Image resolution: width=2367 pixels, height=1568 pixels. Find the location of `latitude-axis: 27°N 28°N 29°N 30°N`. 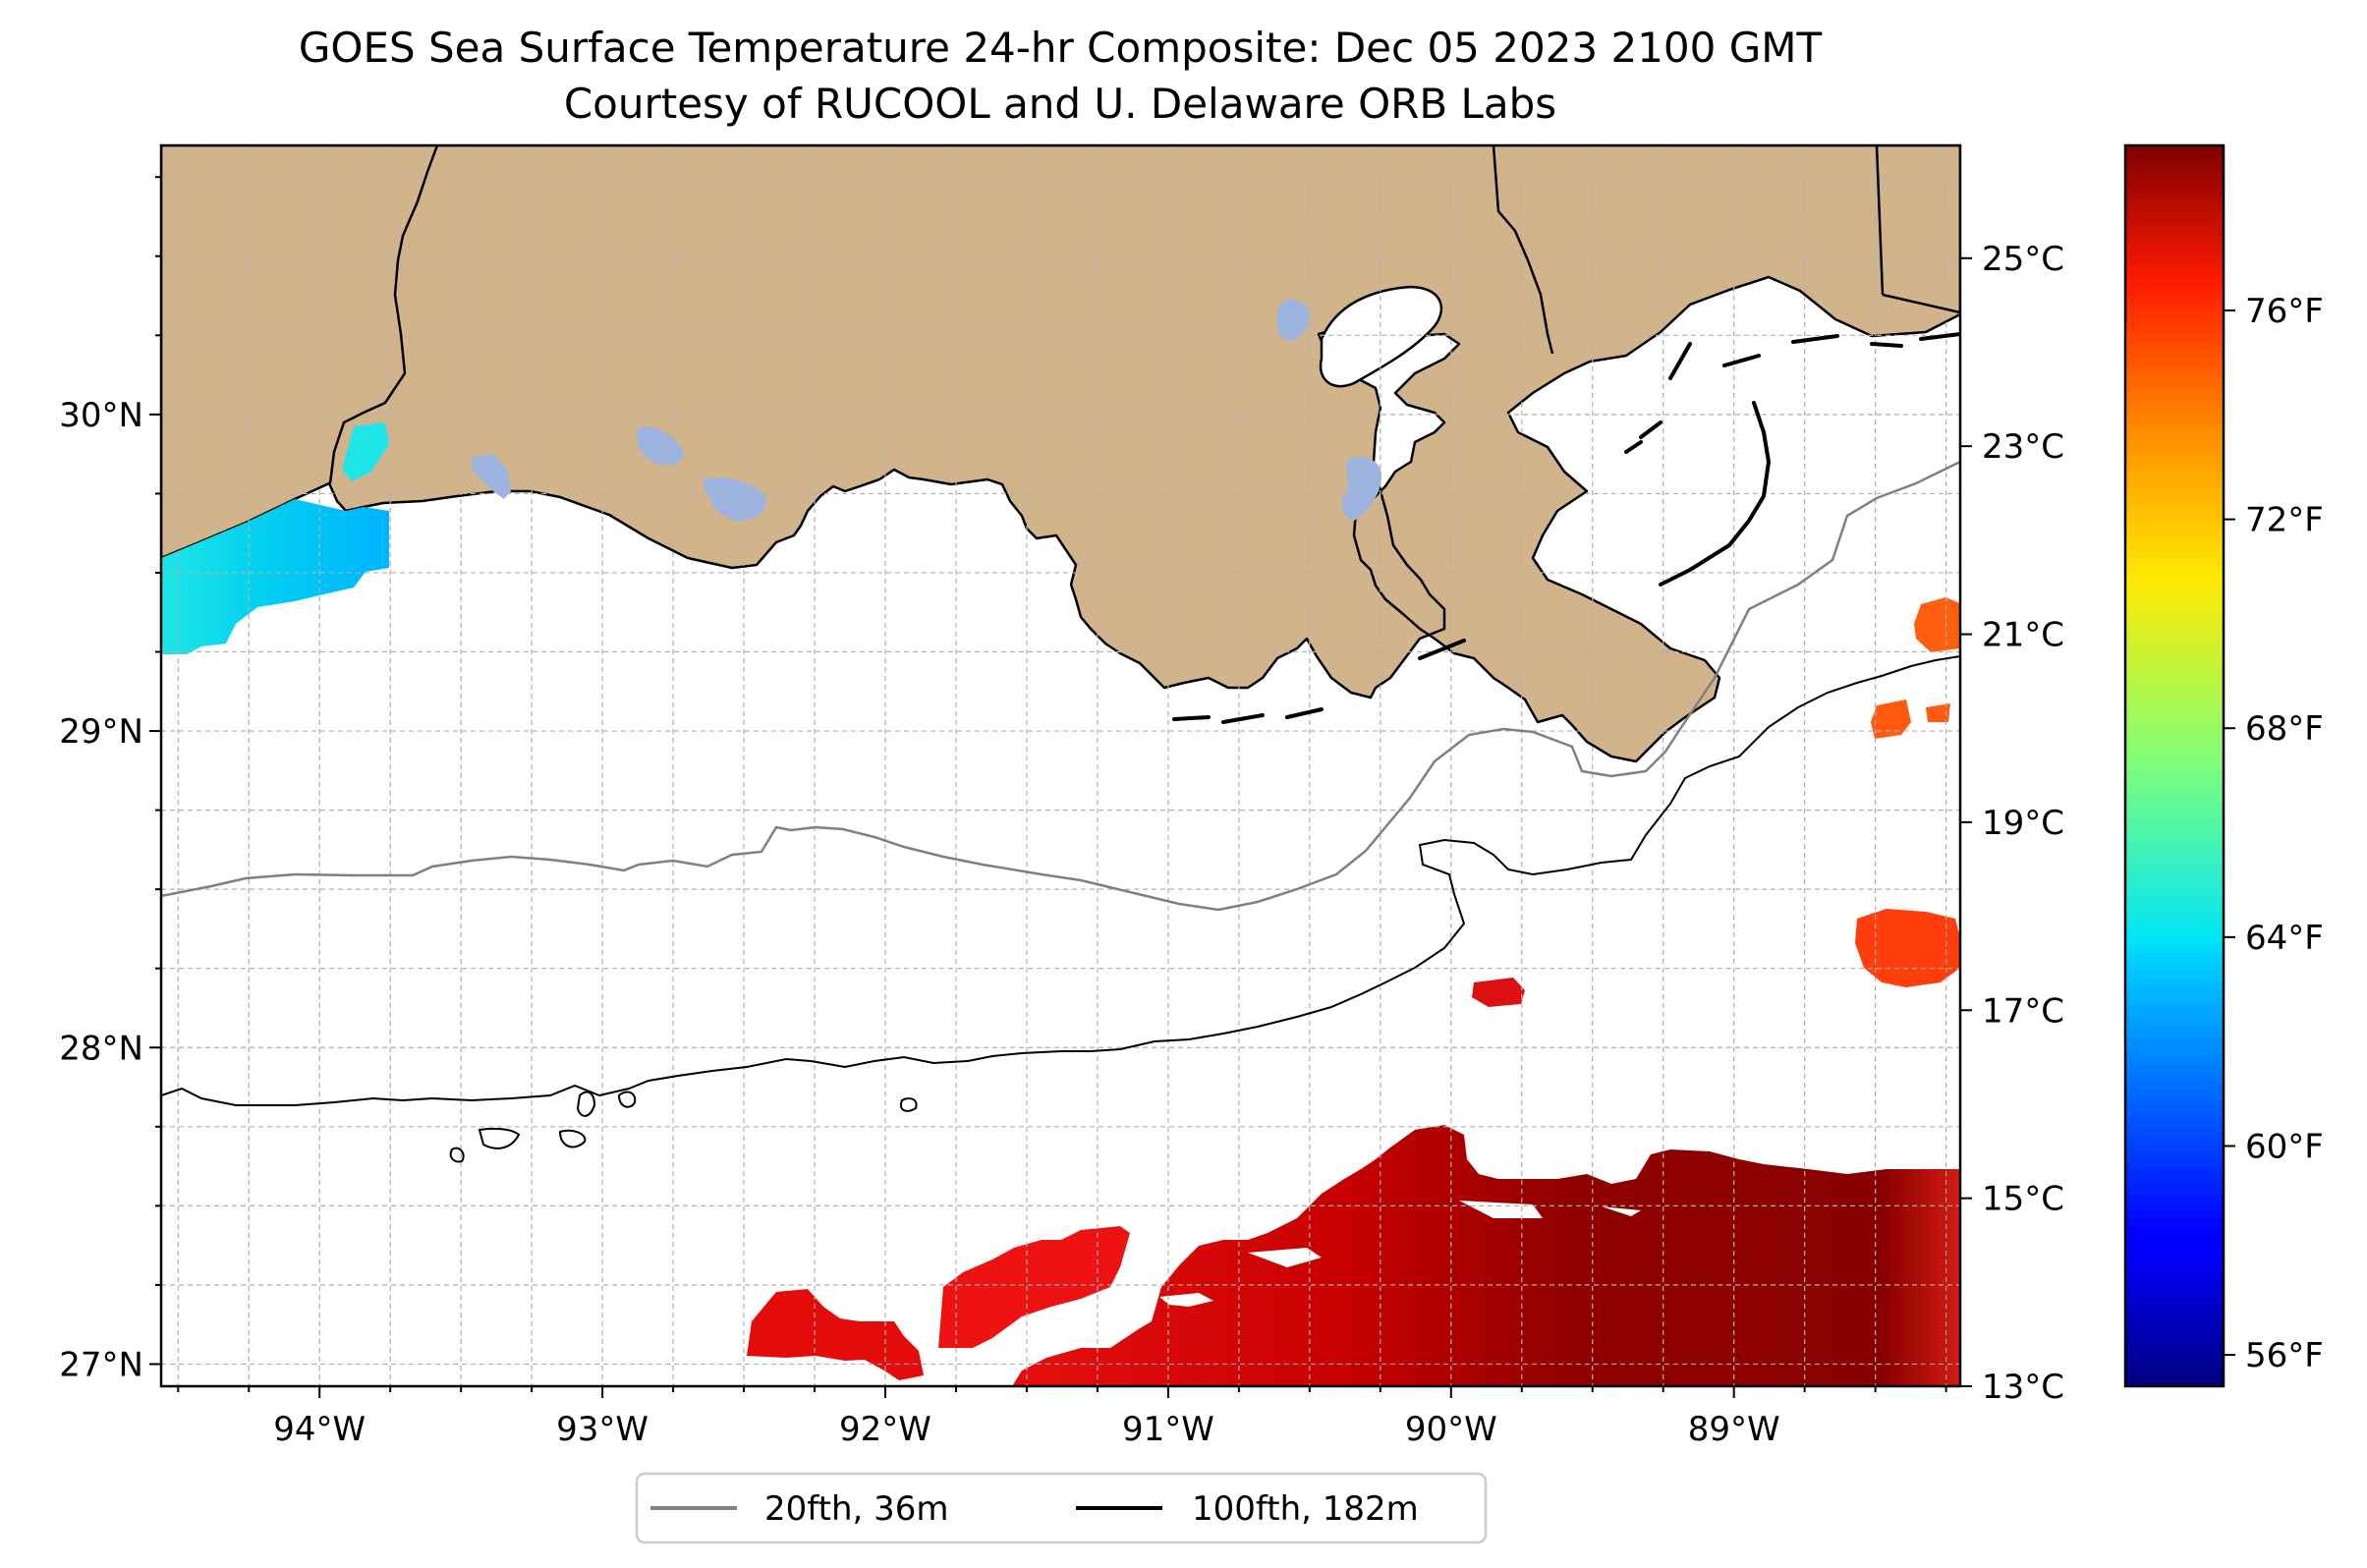

latitude-axis: 27°N 28°N 29°N 30°N is located at coordinates (110, 780).